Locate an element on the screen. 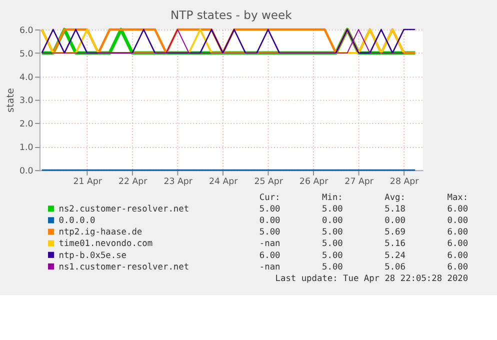 This screenshot has width=497, height=340. chart-title: NTP states - by week is located at coordinates (231, 15).